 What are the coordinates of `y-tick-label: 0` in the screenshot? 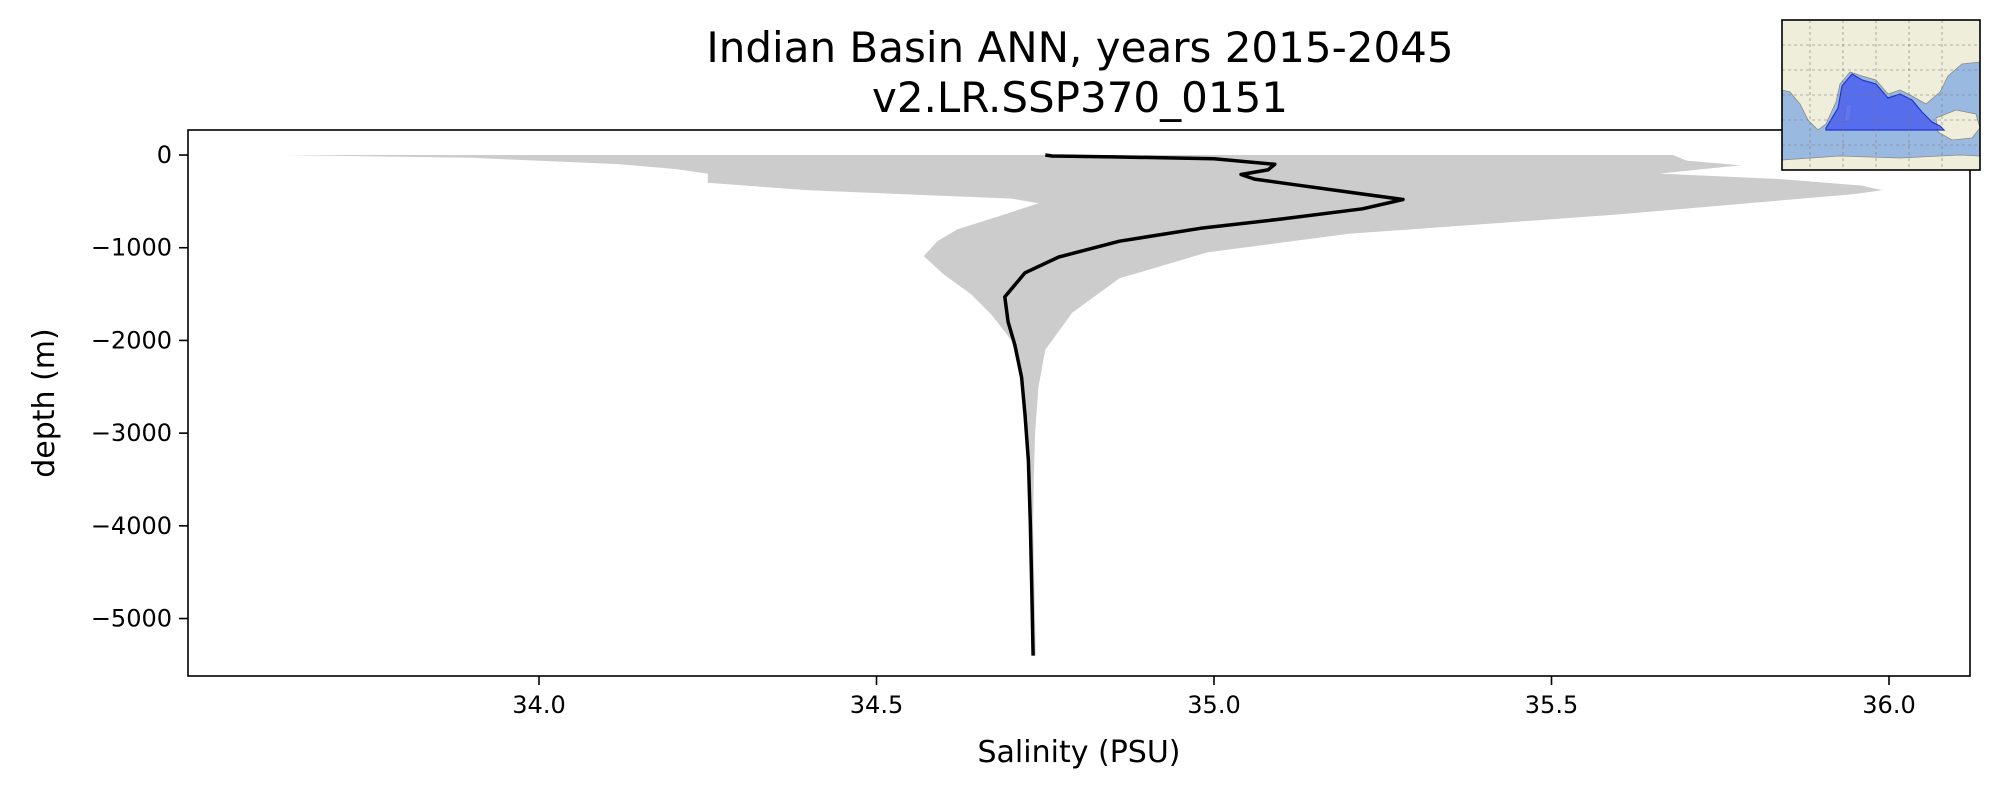 It's located at (164, 155).